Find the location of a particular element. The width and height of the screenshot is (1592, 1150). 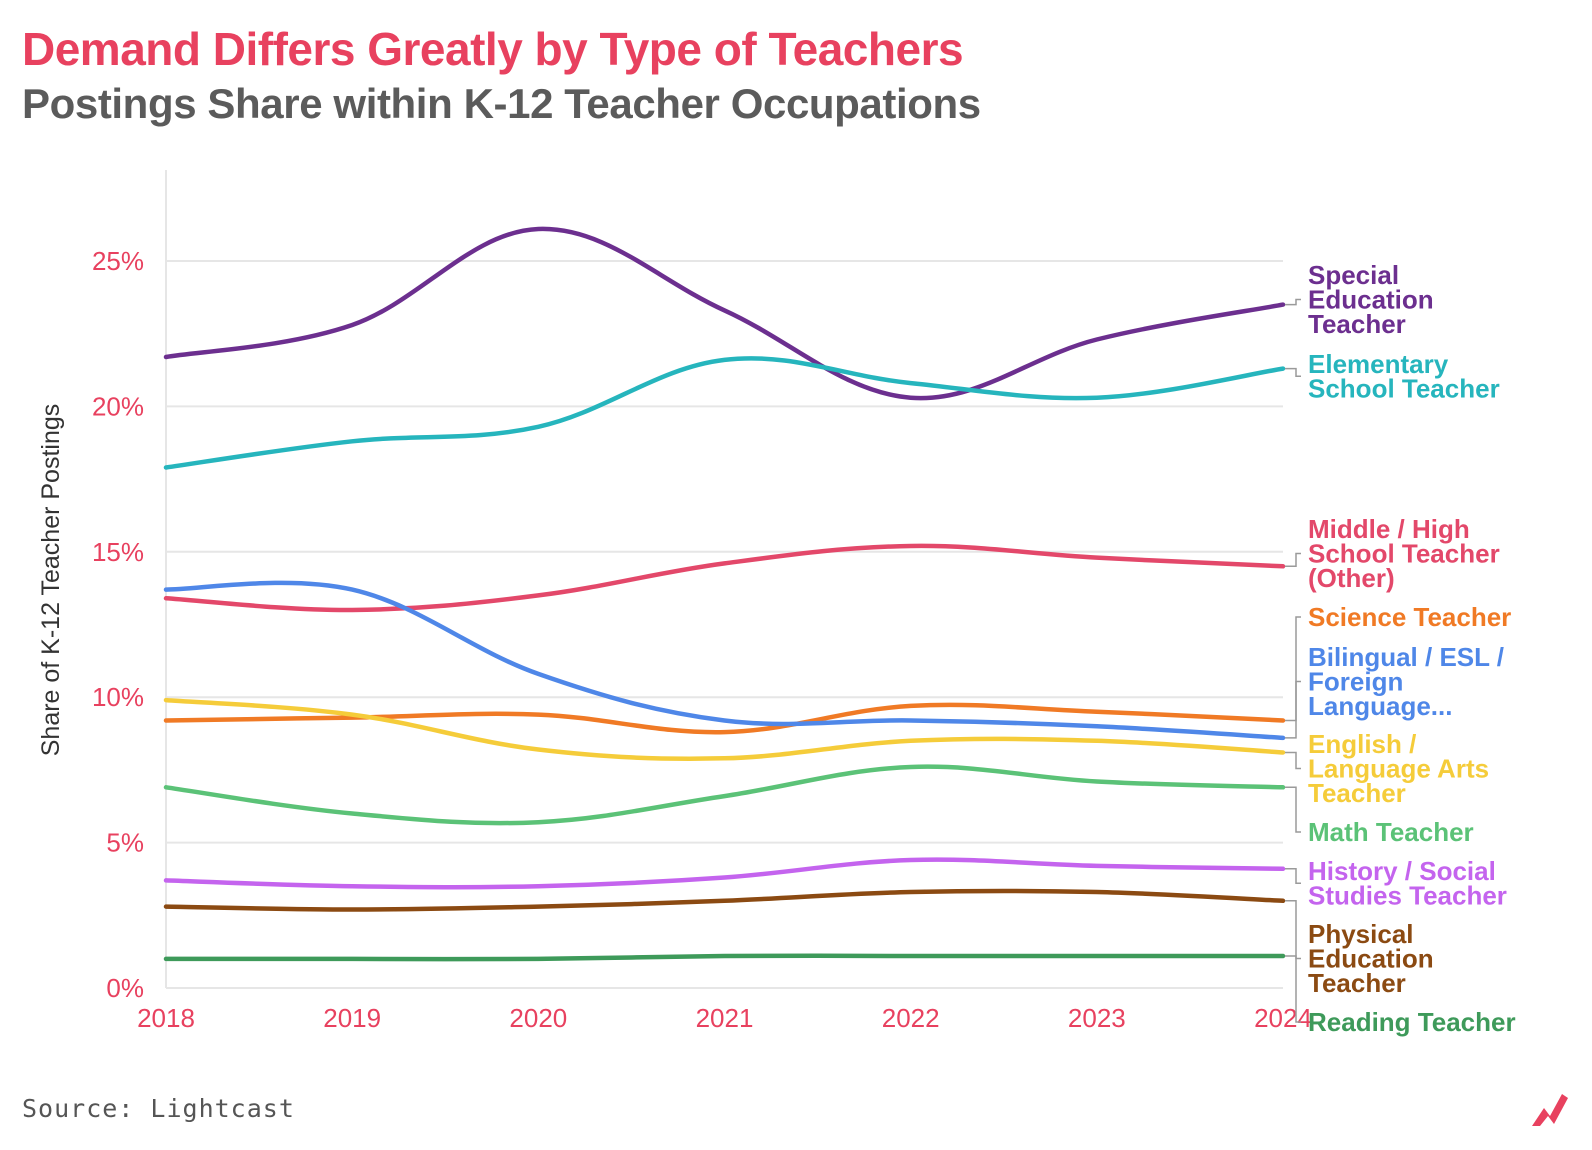

series-label-line: Elementary is located at coordinates (1378, 364).